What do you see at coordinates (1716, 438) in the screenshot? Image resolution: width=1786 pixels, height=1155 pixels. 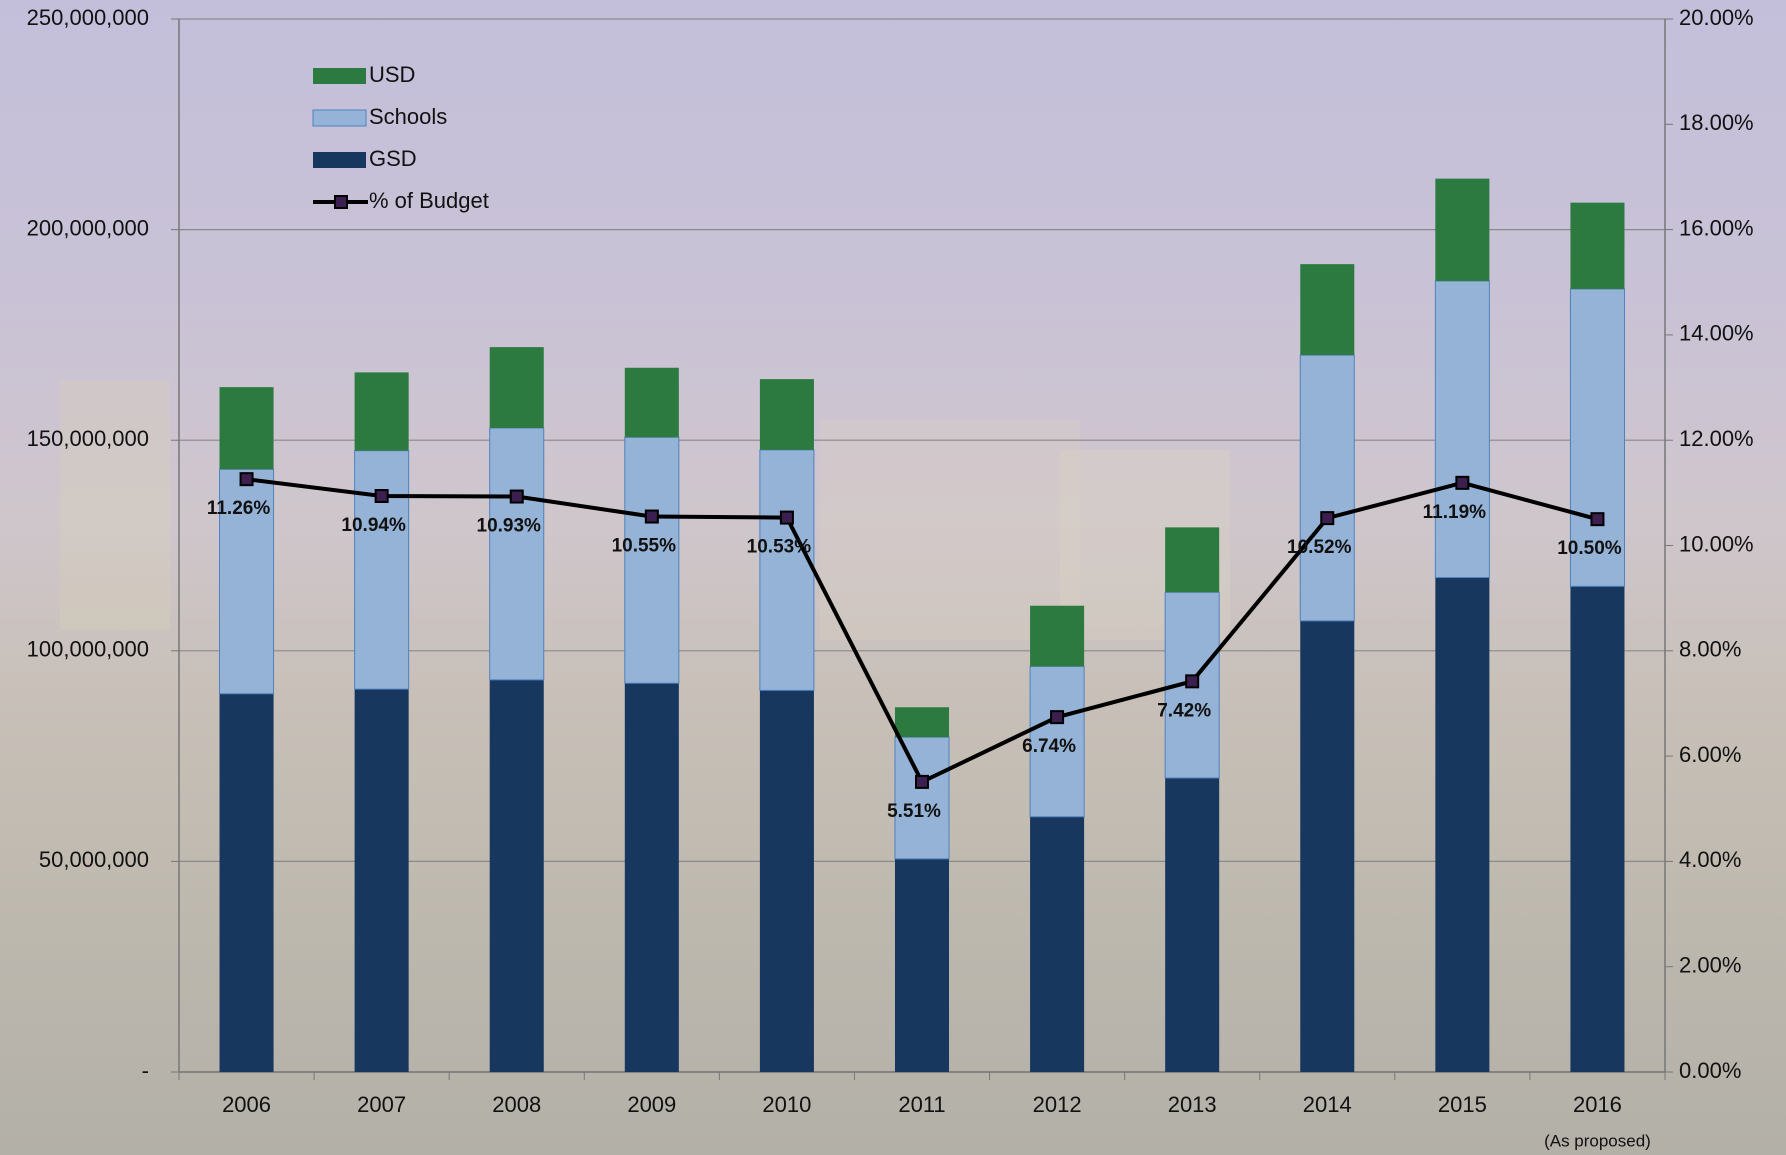 I see `y2-tick-label: 12.00%` at bounding box center [1716, 438].